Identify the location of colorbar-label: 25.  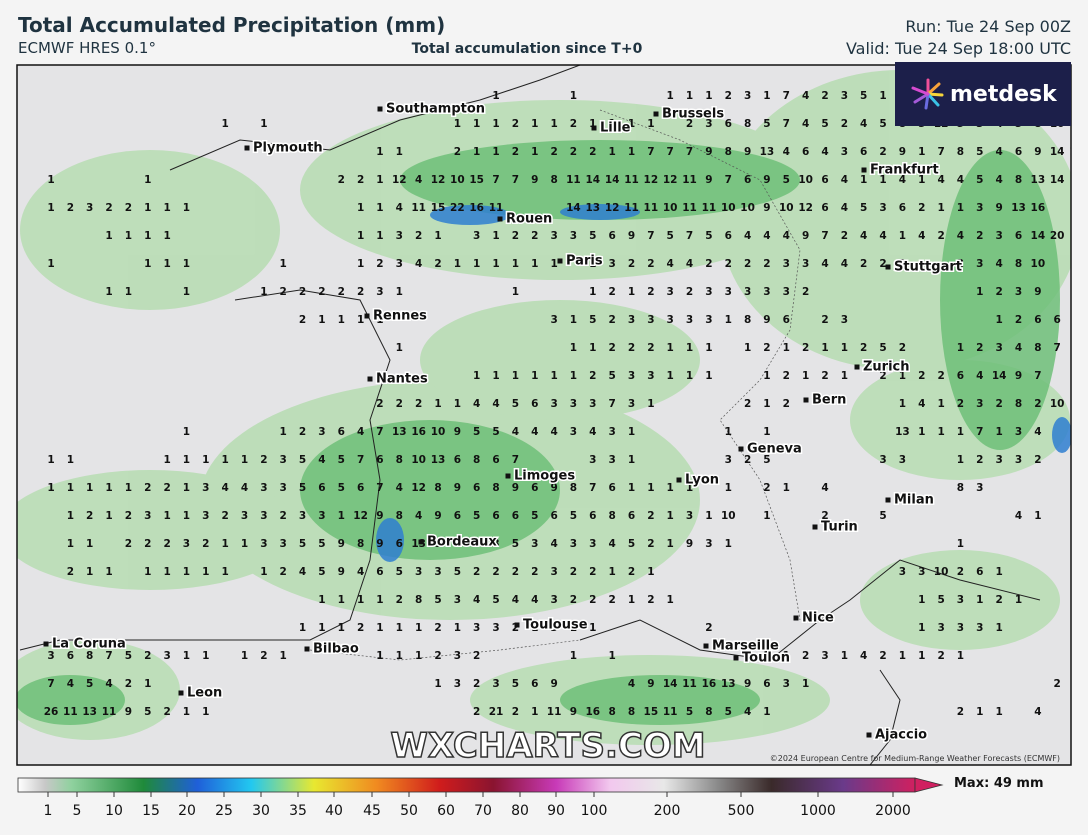
(224, 811).